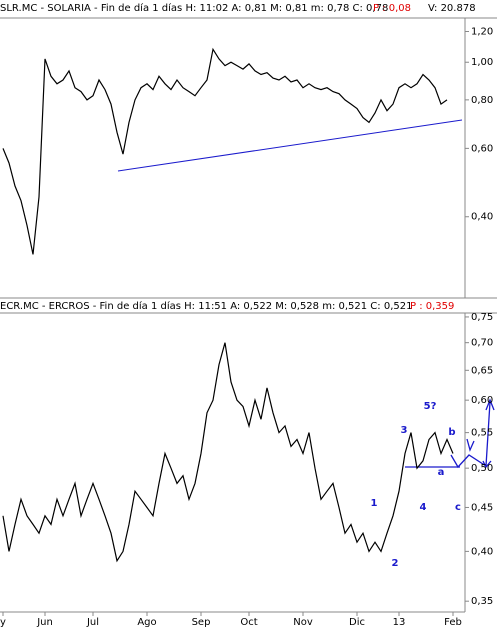 Image resolution: width=497 pixels, height=628 pixels. I want to click on y-tick-label: 0,45, so click(482, 507).